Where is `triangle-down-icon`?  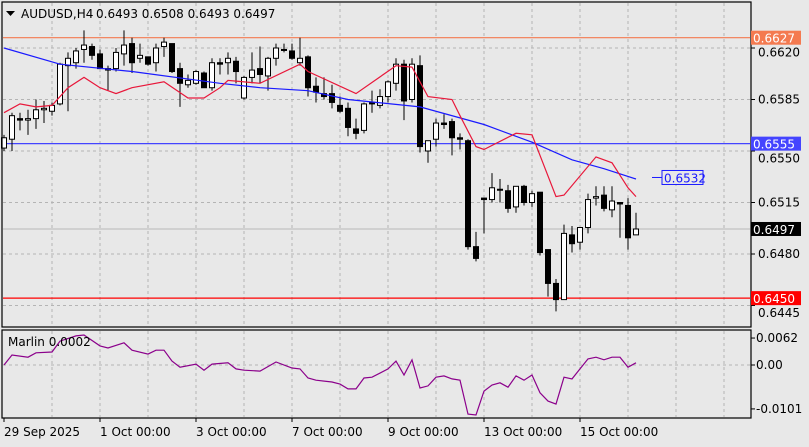
triangle-down-icon is located at coordinates (10, 13).